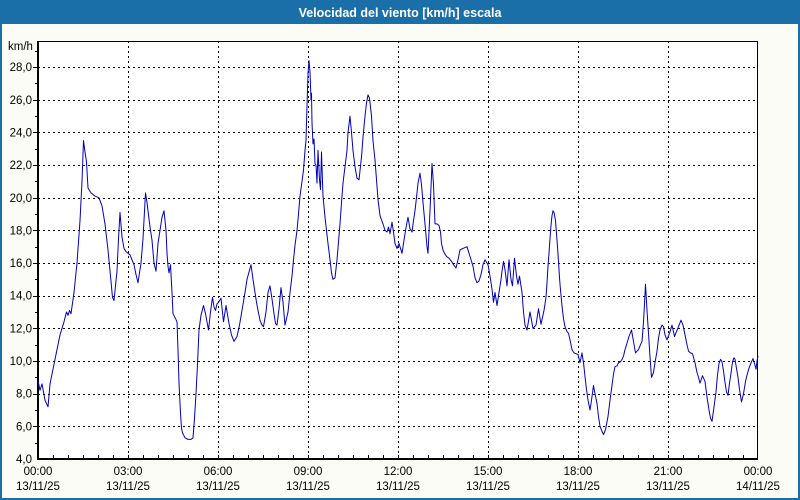  Describe the element at coordinates (24, 395) in the screenshot. I see `y-tick-label: 8,0` at that location.